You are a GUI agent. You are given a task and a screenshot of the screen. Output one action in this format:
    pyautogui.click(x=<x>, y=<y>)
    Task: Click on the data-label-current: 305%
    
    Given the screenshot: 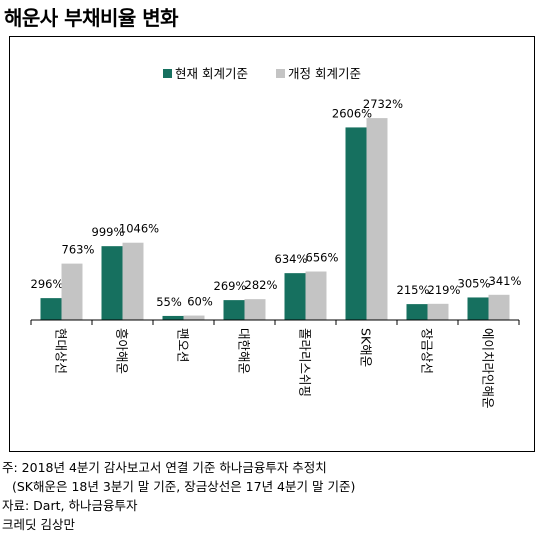 What is the action you would take?
    pyautogui.click(x=474, y=283)
    